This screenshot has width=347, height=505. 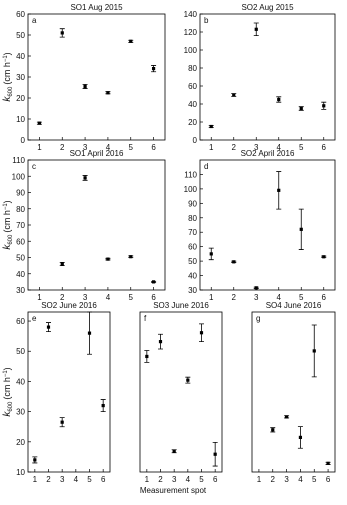 What do you see at coordinates (206, 166) in the screenshot?
I see `panel-label: d` at bounding box center [206, 166].